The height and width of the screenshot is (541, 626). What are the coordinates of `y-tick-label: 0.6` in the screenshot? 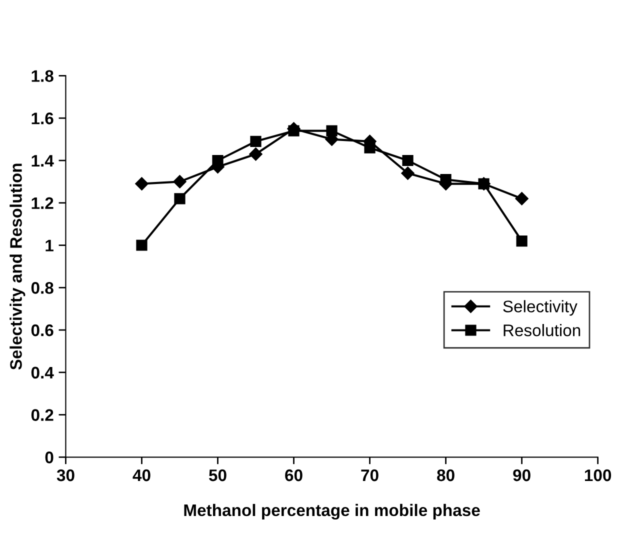 It's located at (42, 330).